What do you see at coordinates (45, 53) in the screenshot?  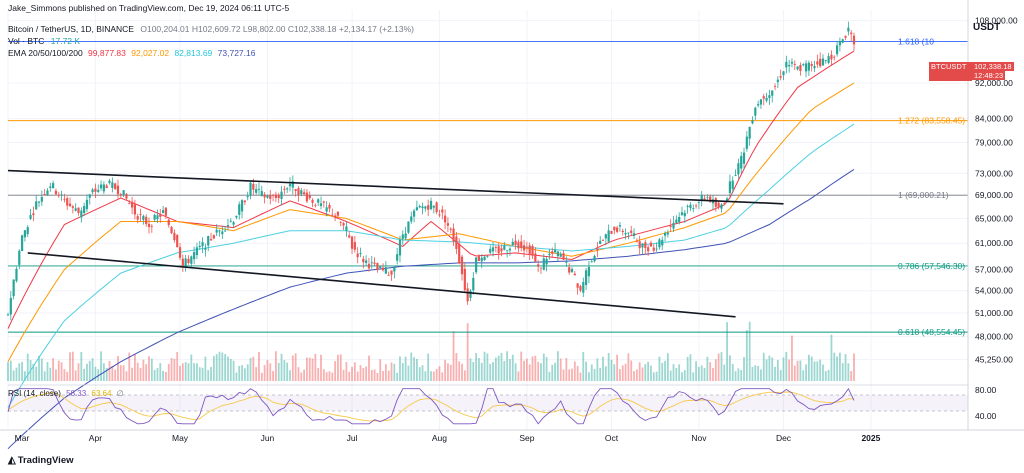 I see `legend-ema-label: EMA 20/50/100/200` at bounding box center [45, 53].